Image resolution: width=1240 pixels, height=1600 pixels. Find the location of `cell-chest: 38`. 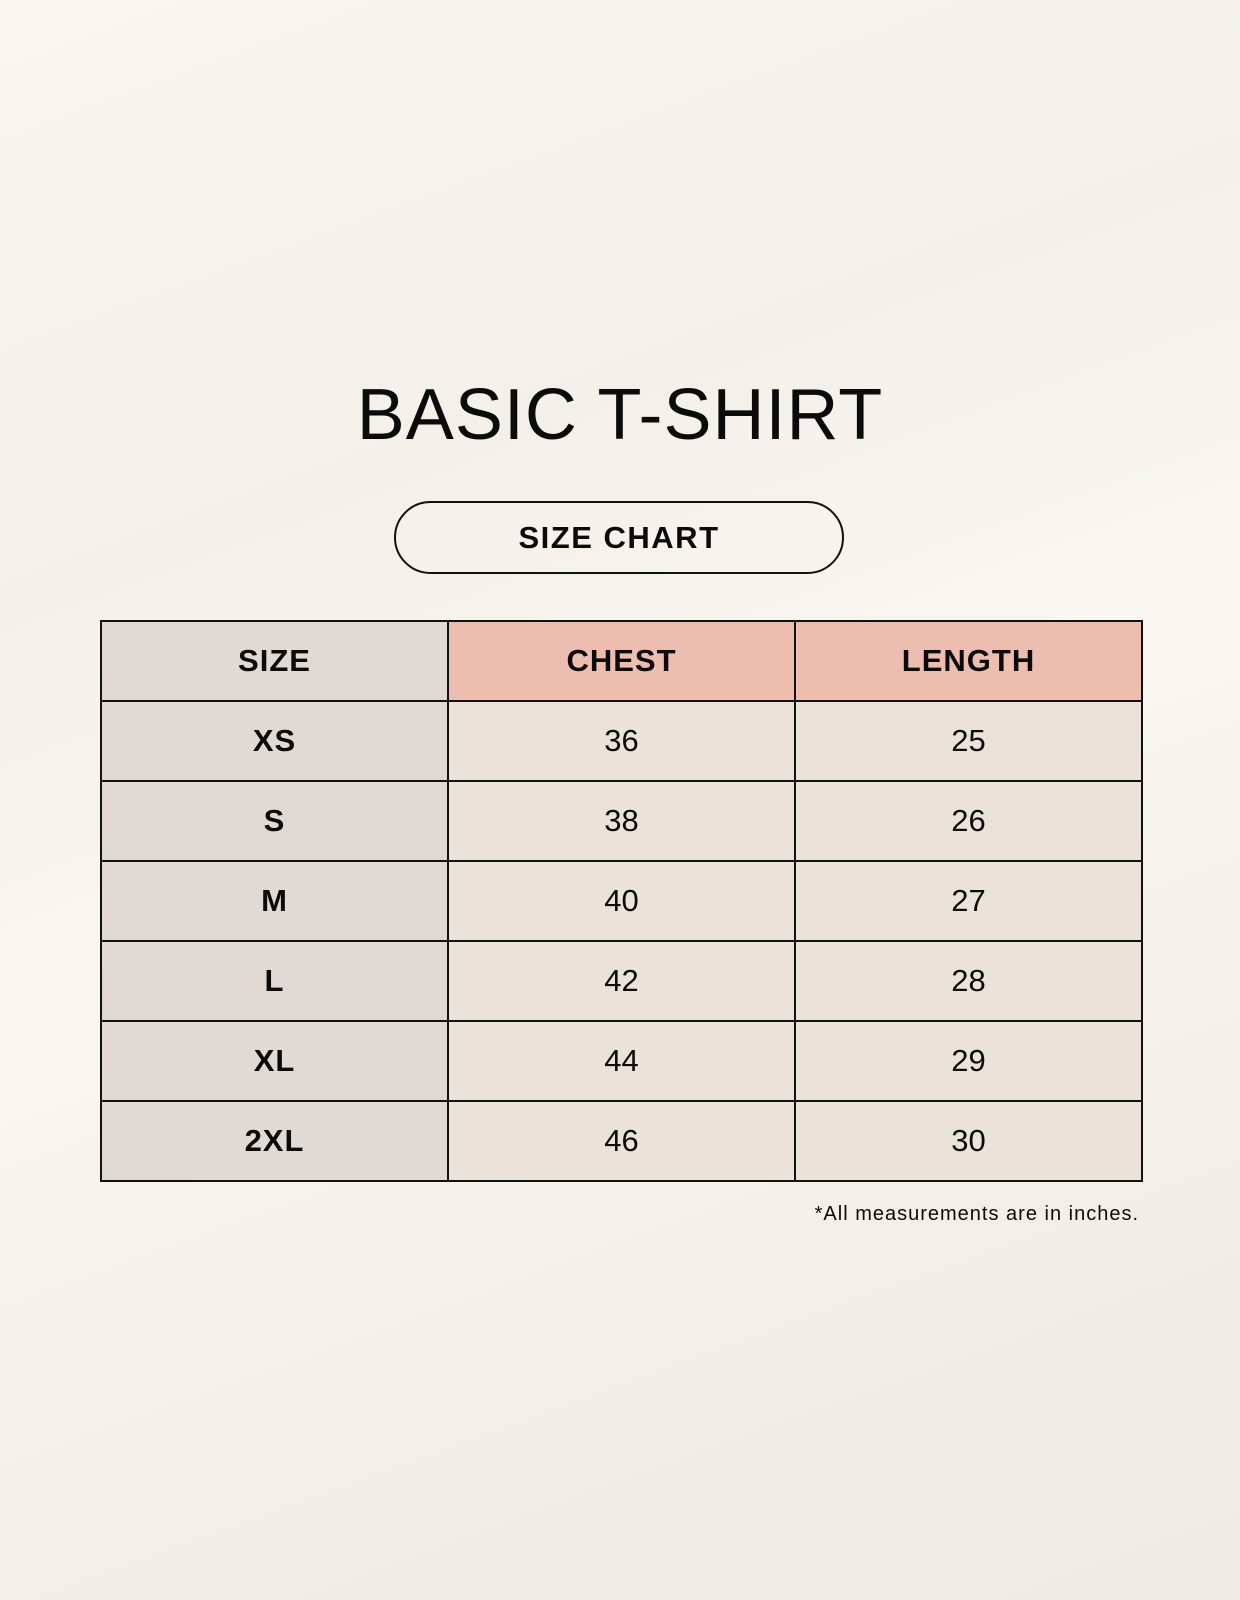

cell-chest: 38 is located at coordinates (621, 821).